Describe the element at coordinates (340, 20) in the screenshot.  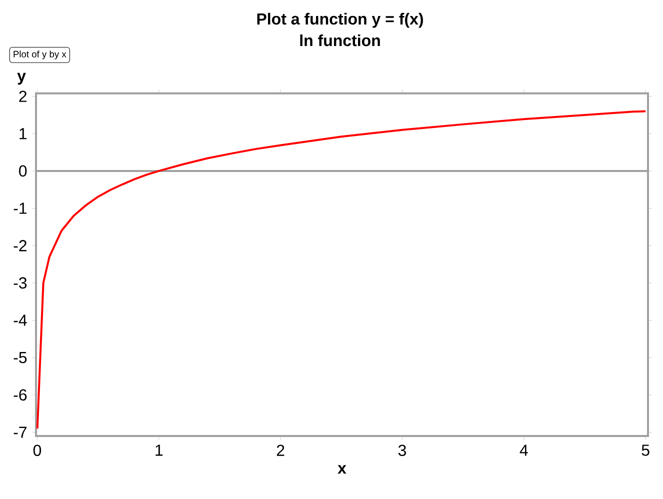
I see `chart-title: Plot a function y = f(x)` at that location.